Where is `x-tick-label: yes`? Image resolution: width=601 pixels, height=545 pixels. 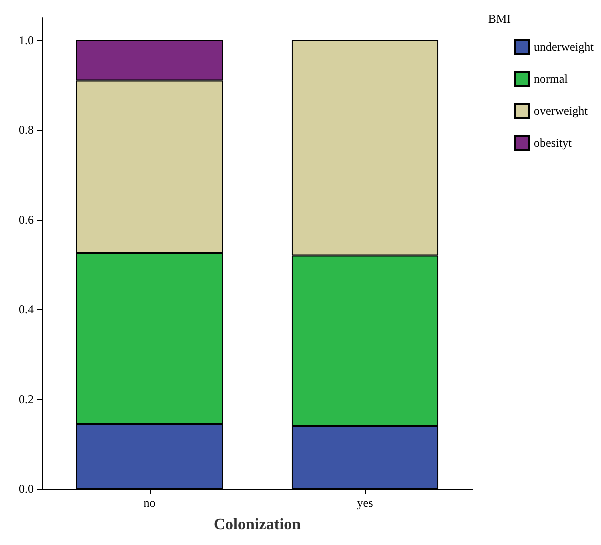 x-tick-label: yes is located at coordinates (365, 503).